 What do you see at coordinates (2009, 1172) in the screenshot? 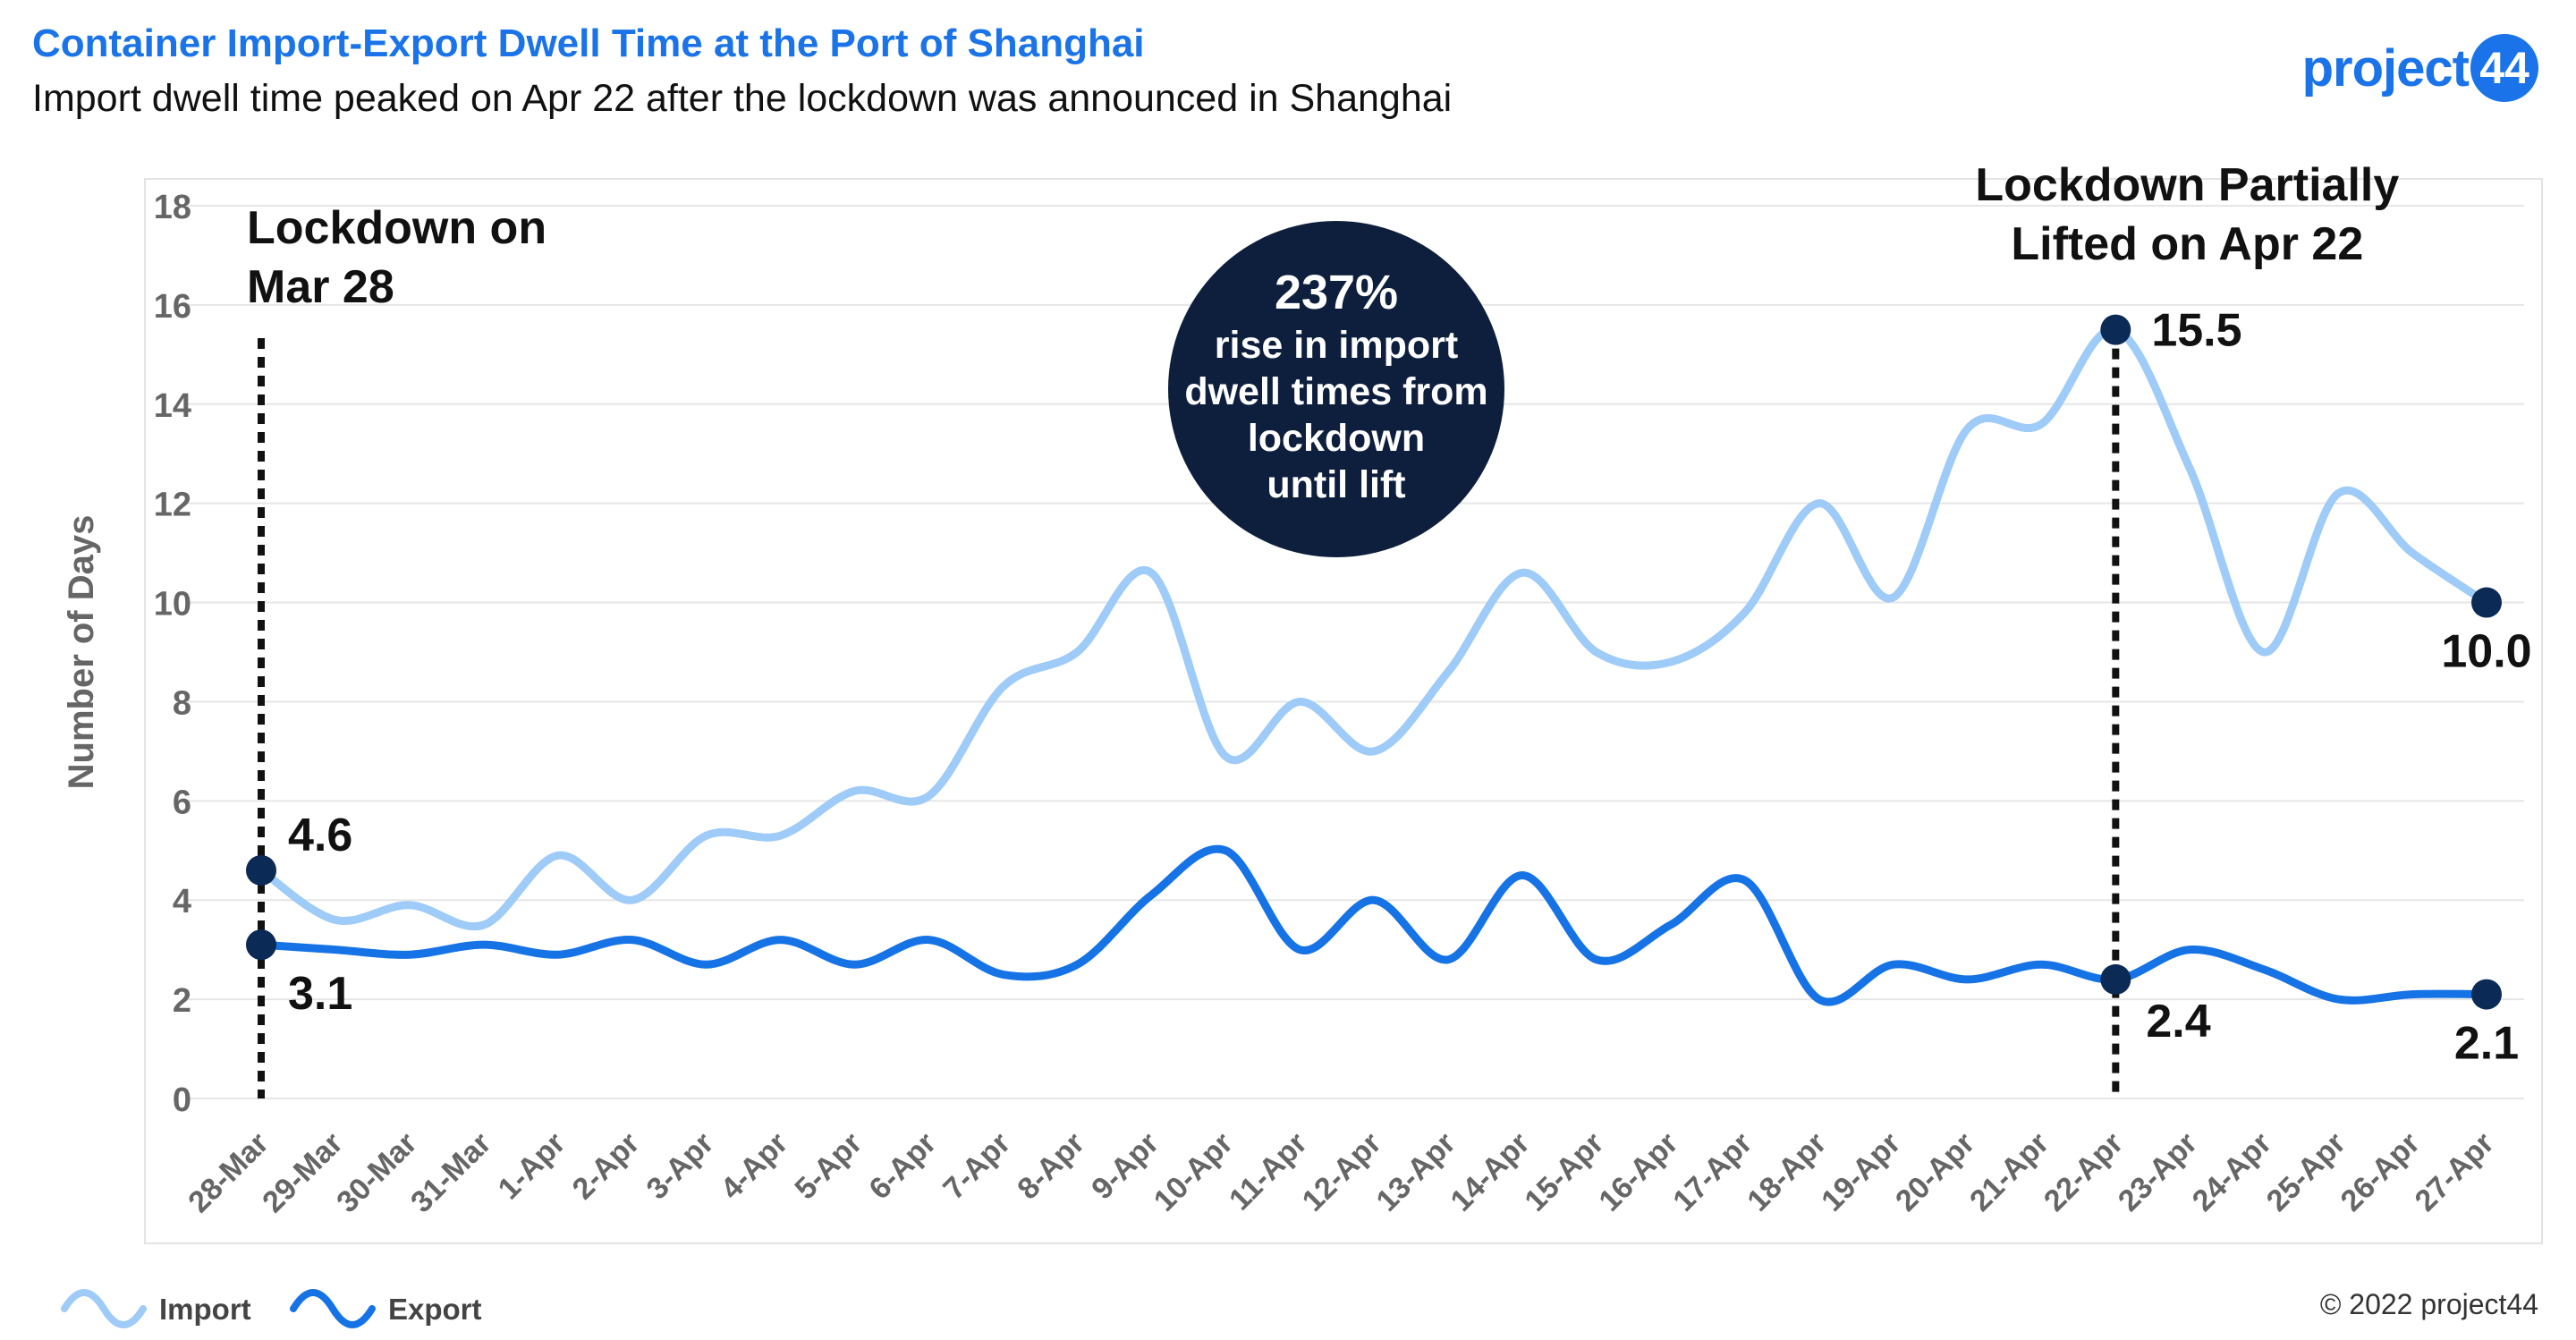
I see `x-tick-label: 21-Apr` at bounding box center [2009, 1172].